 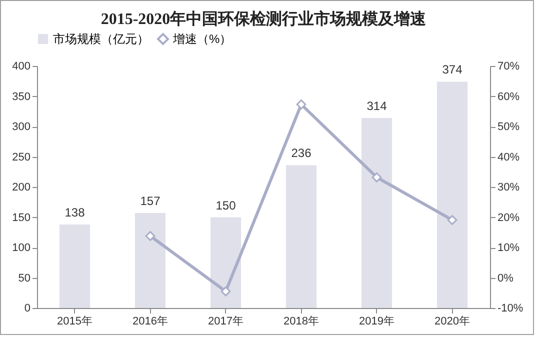 What do you see at coordinates (264, 19) in the screenshot?
I see `chart-title: 2015-2020年中国环保检测行业市场规模及增速` at bounding box center [264, 19].